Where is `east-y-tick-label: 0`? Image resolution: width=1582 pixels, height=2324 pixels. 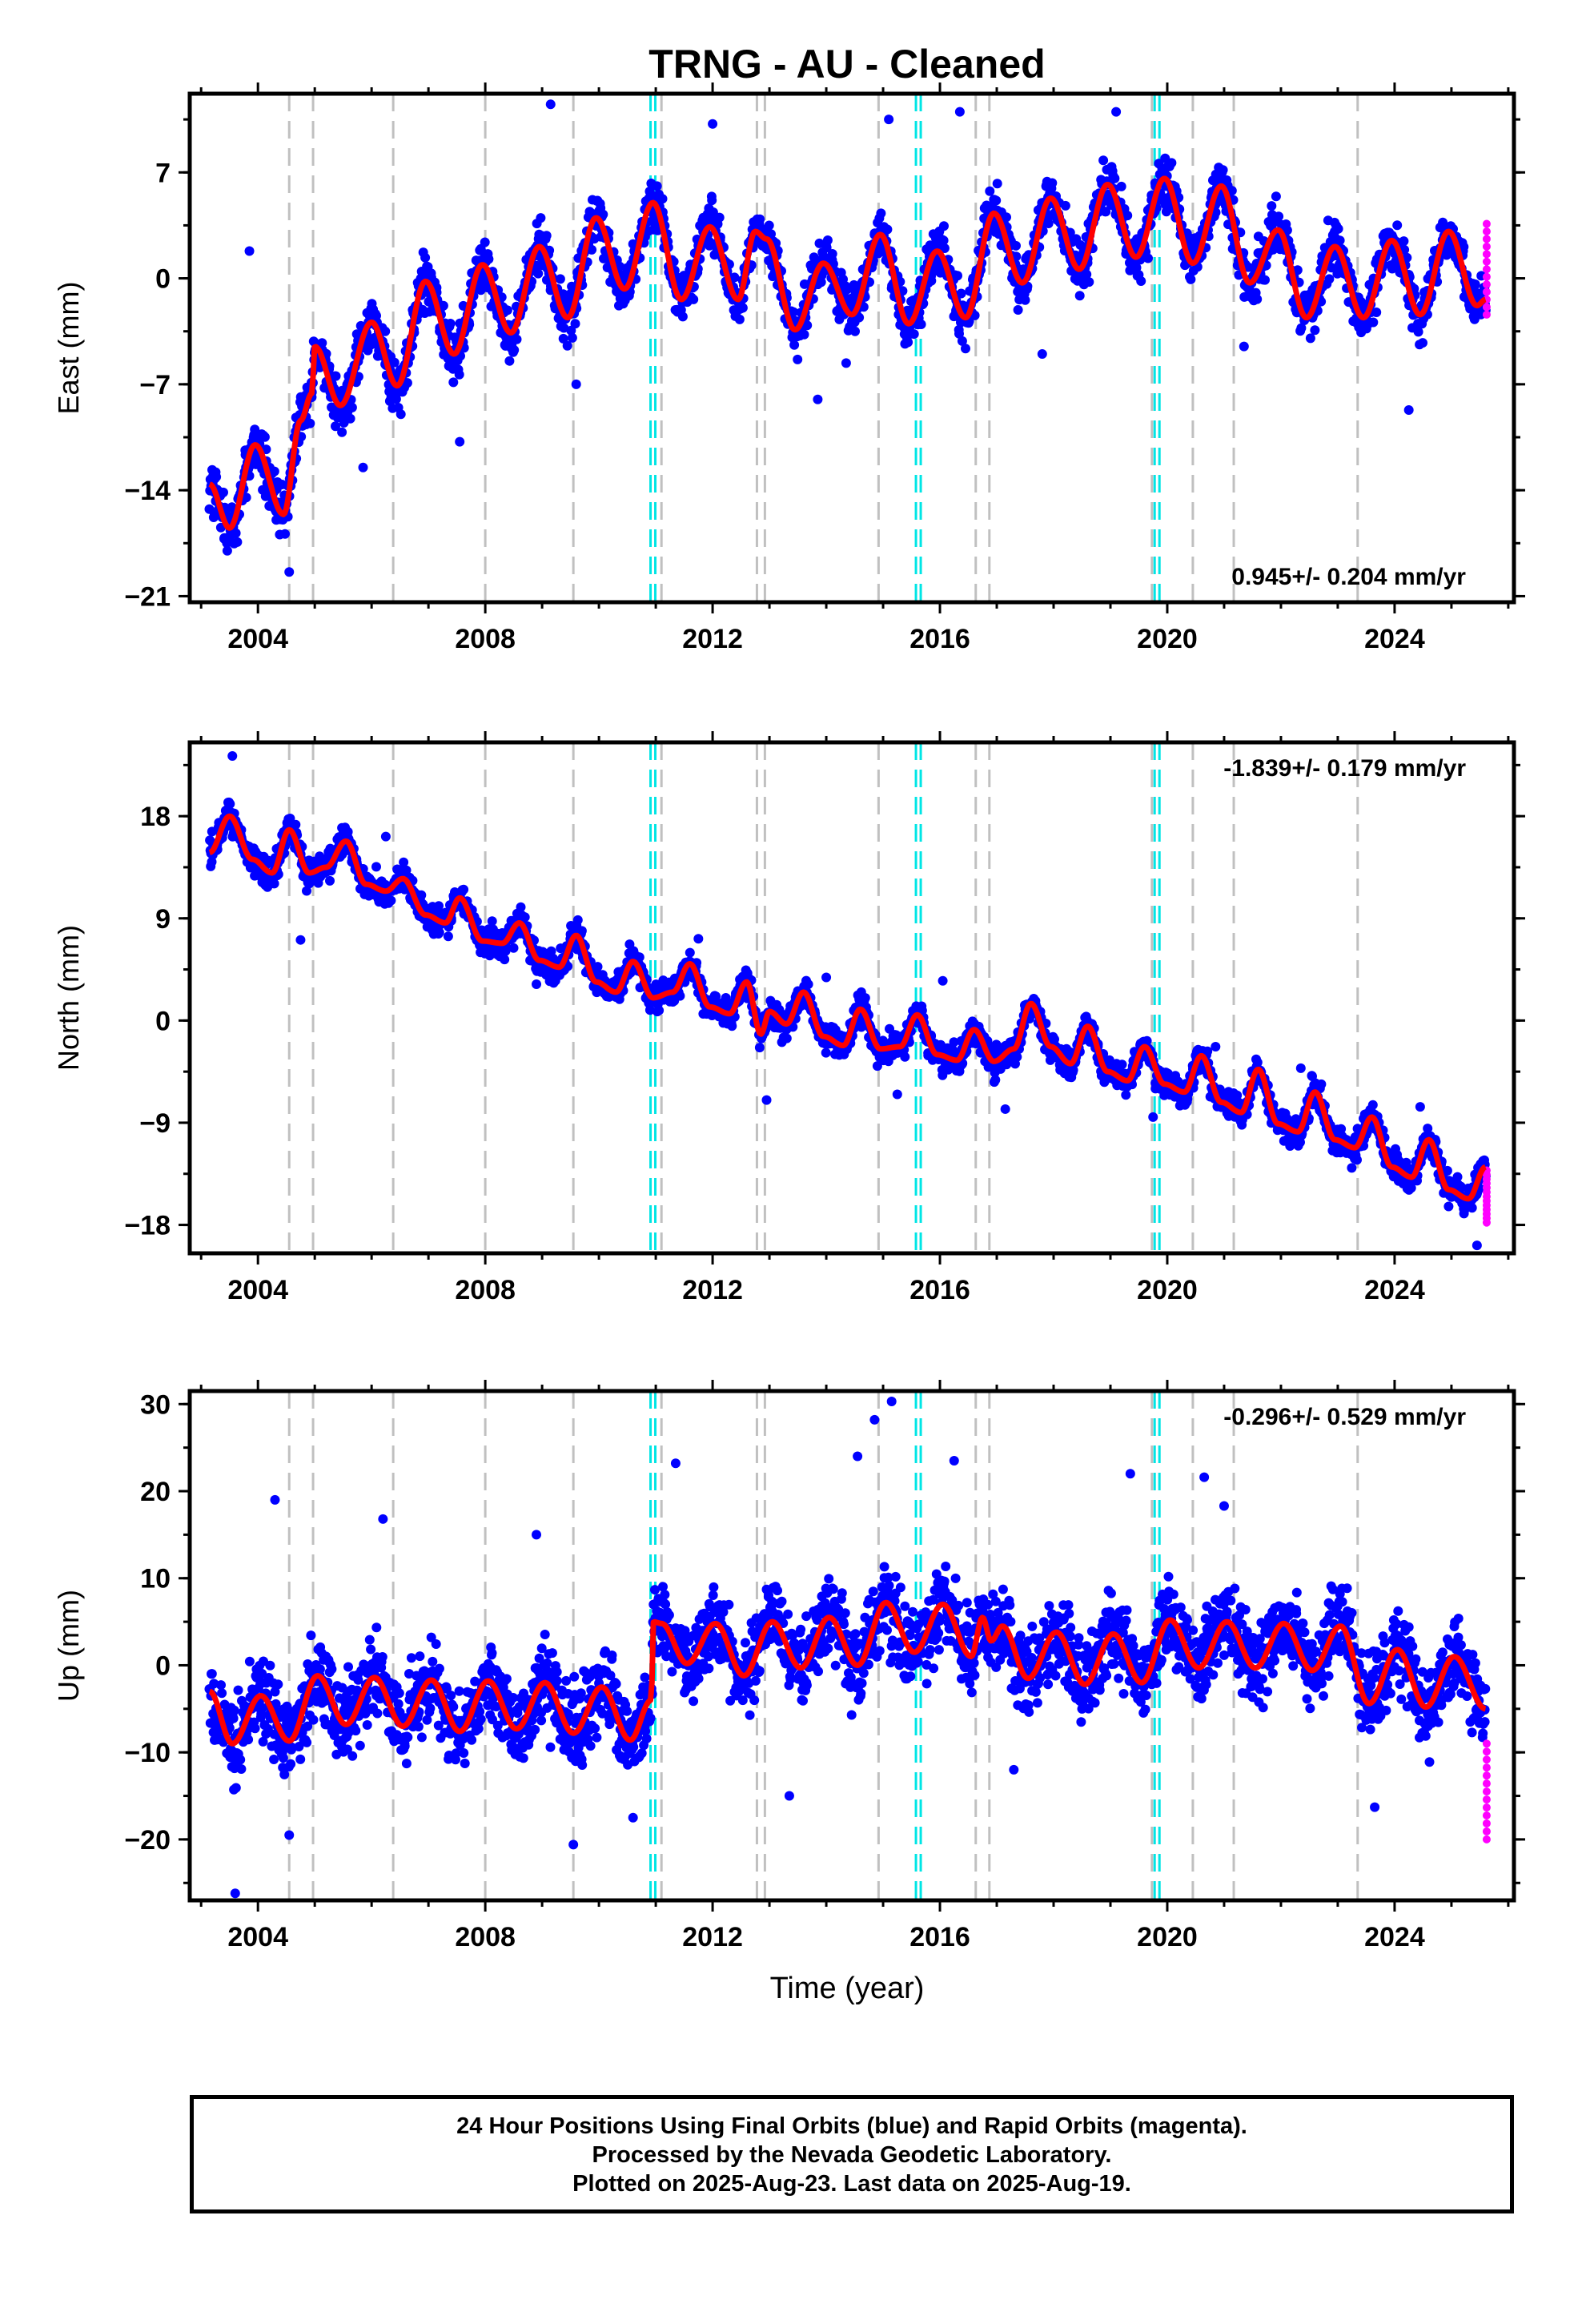
east-y-tick-label: 0 is located at coordinates (163, 279).